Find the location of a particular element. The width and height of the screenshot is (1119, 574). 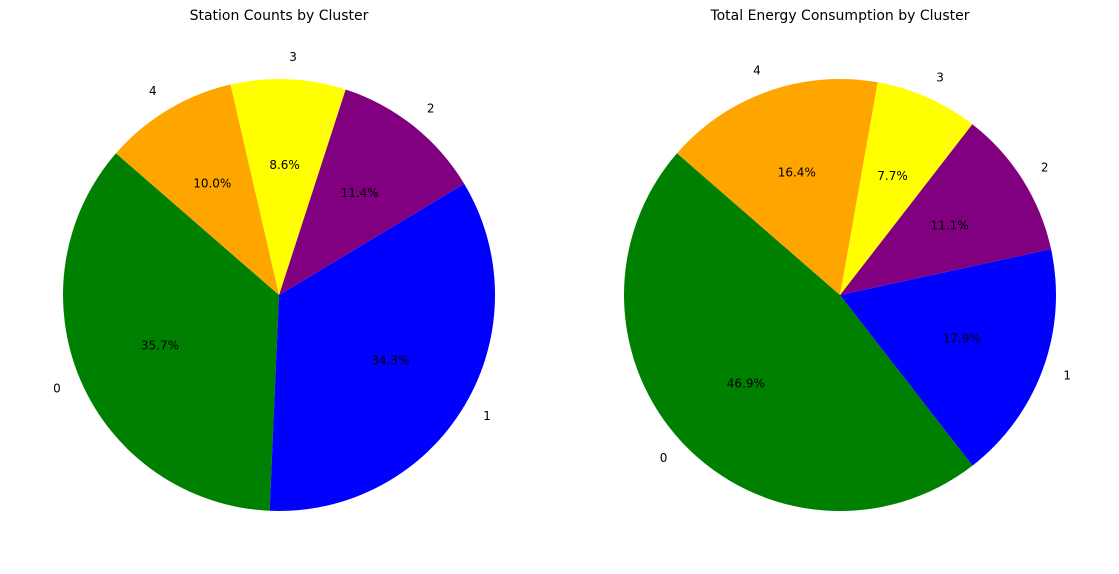

percentage-label: 11.4% is located at coordinates (360, 193).